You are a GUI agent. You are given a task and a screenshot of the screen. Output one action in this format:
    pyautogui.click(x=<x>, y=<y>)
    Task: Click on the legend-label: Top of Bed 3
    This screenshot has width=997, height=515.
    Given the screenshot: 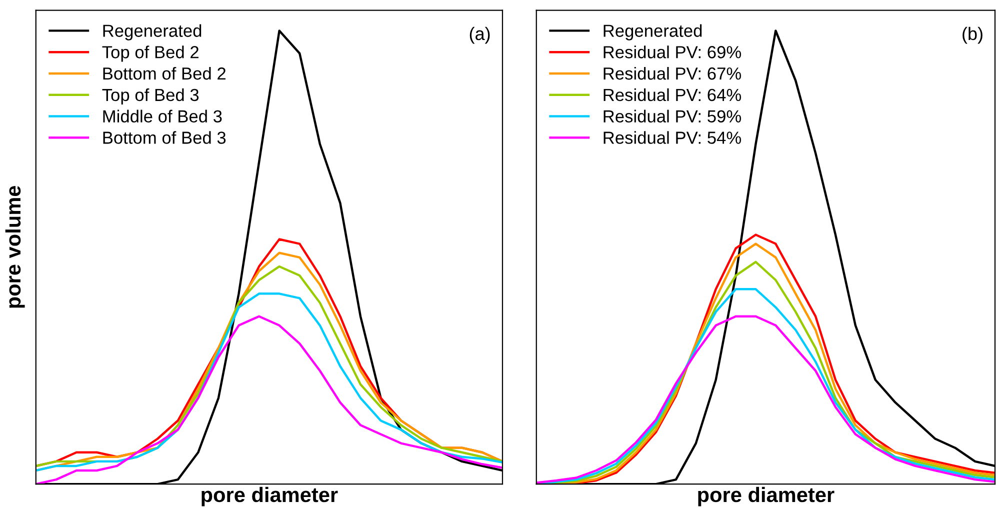 What is the action you would take?
    pyautogui.click(x=150, y=96)
    